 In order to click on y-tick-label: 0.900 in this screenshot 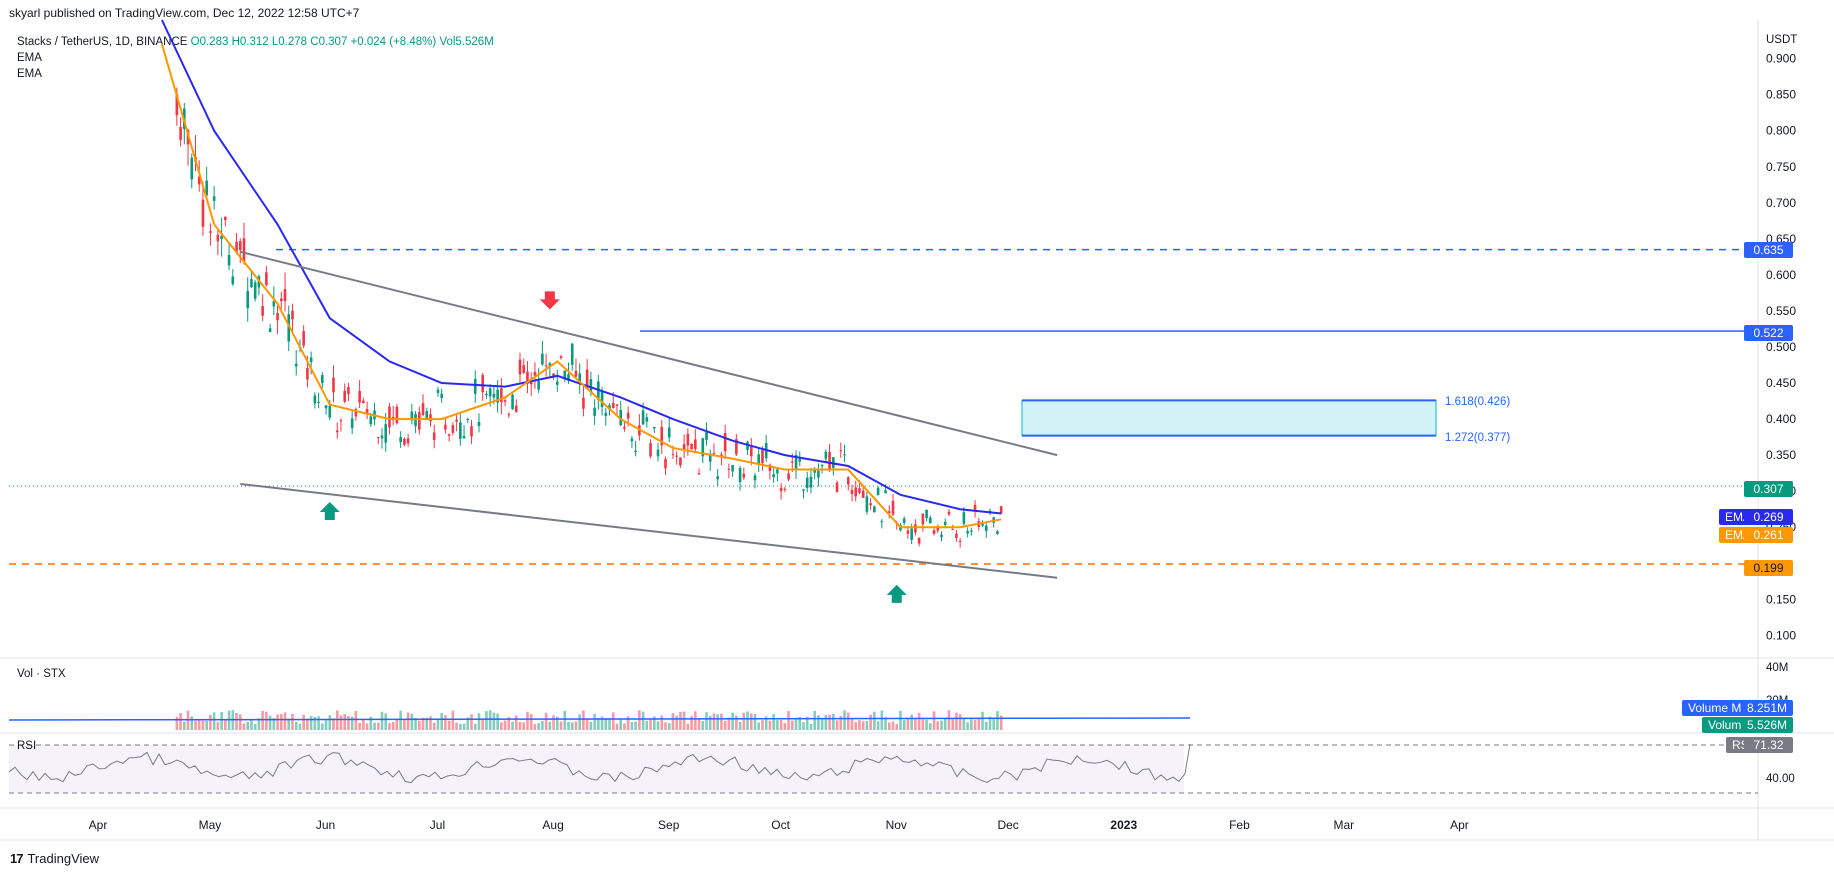, I will do `click(1781, 59)`.